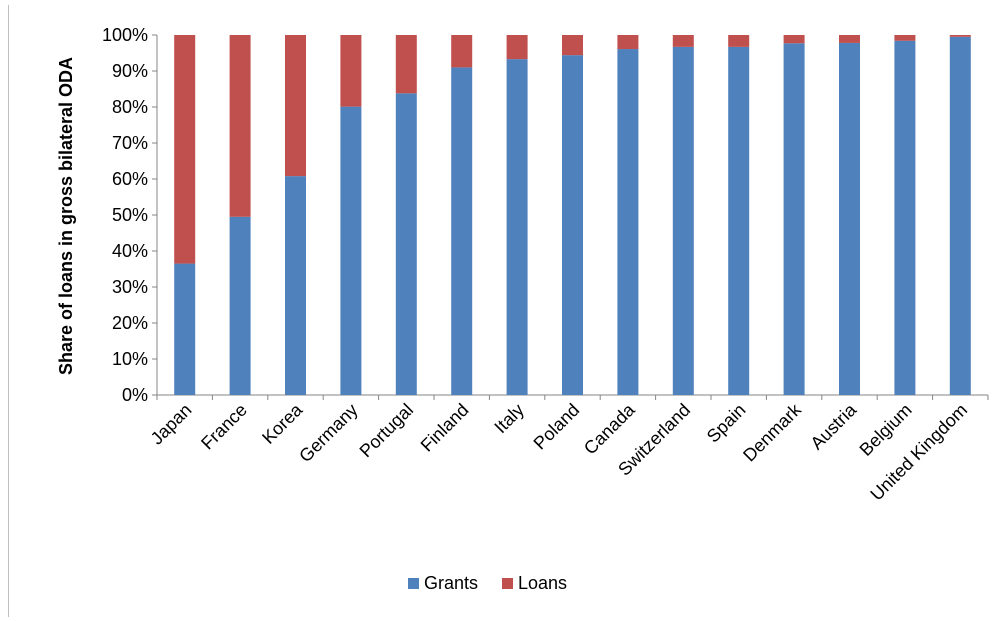 The image size is (1001, 621). I want to click on bar-loans-austria, so click(849, 39).